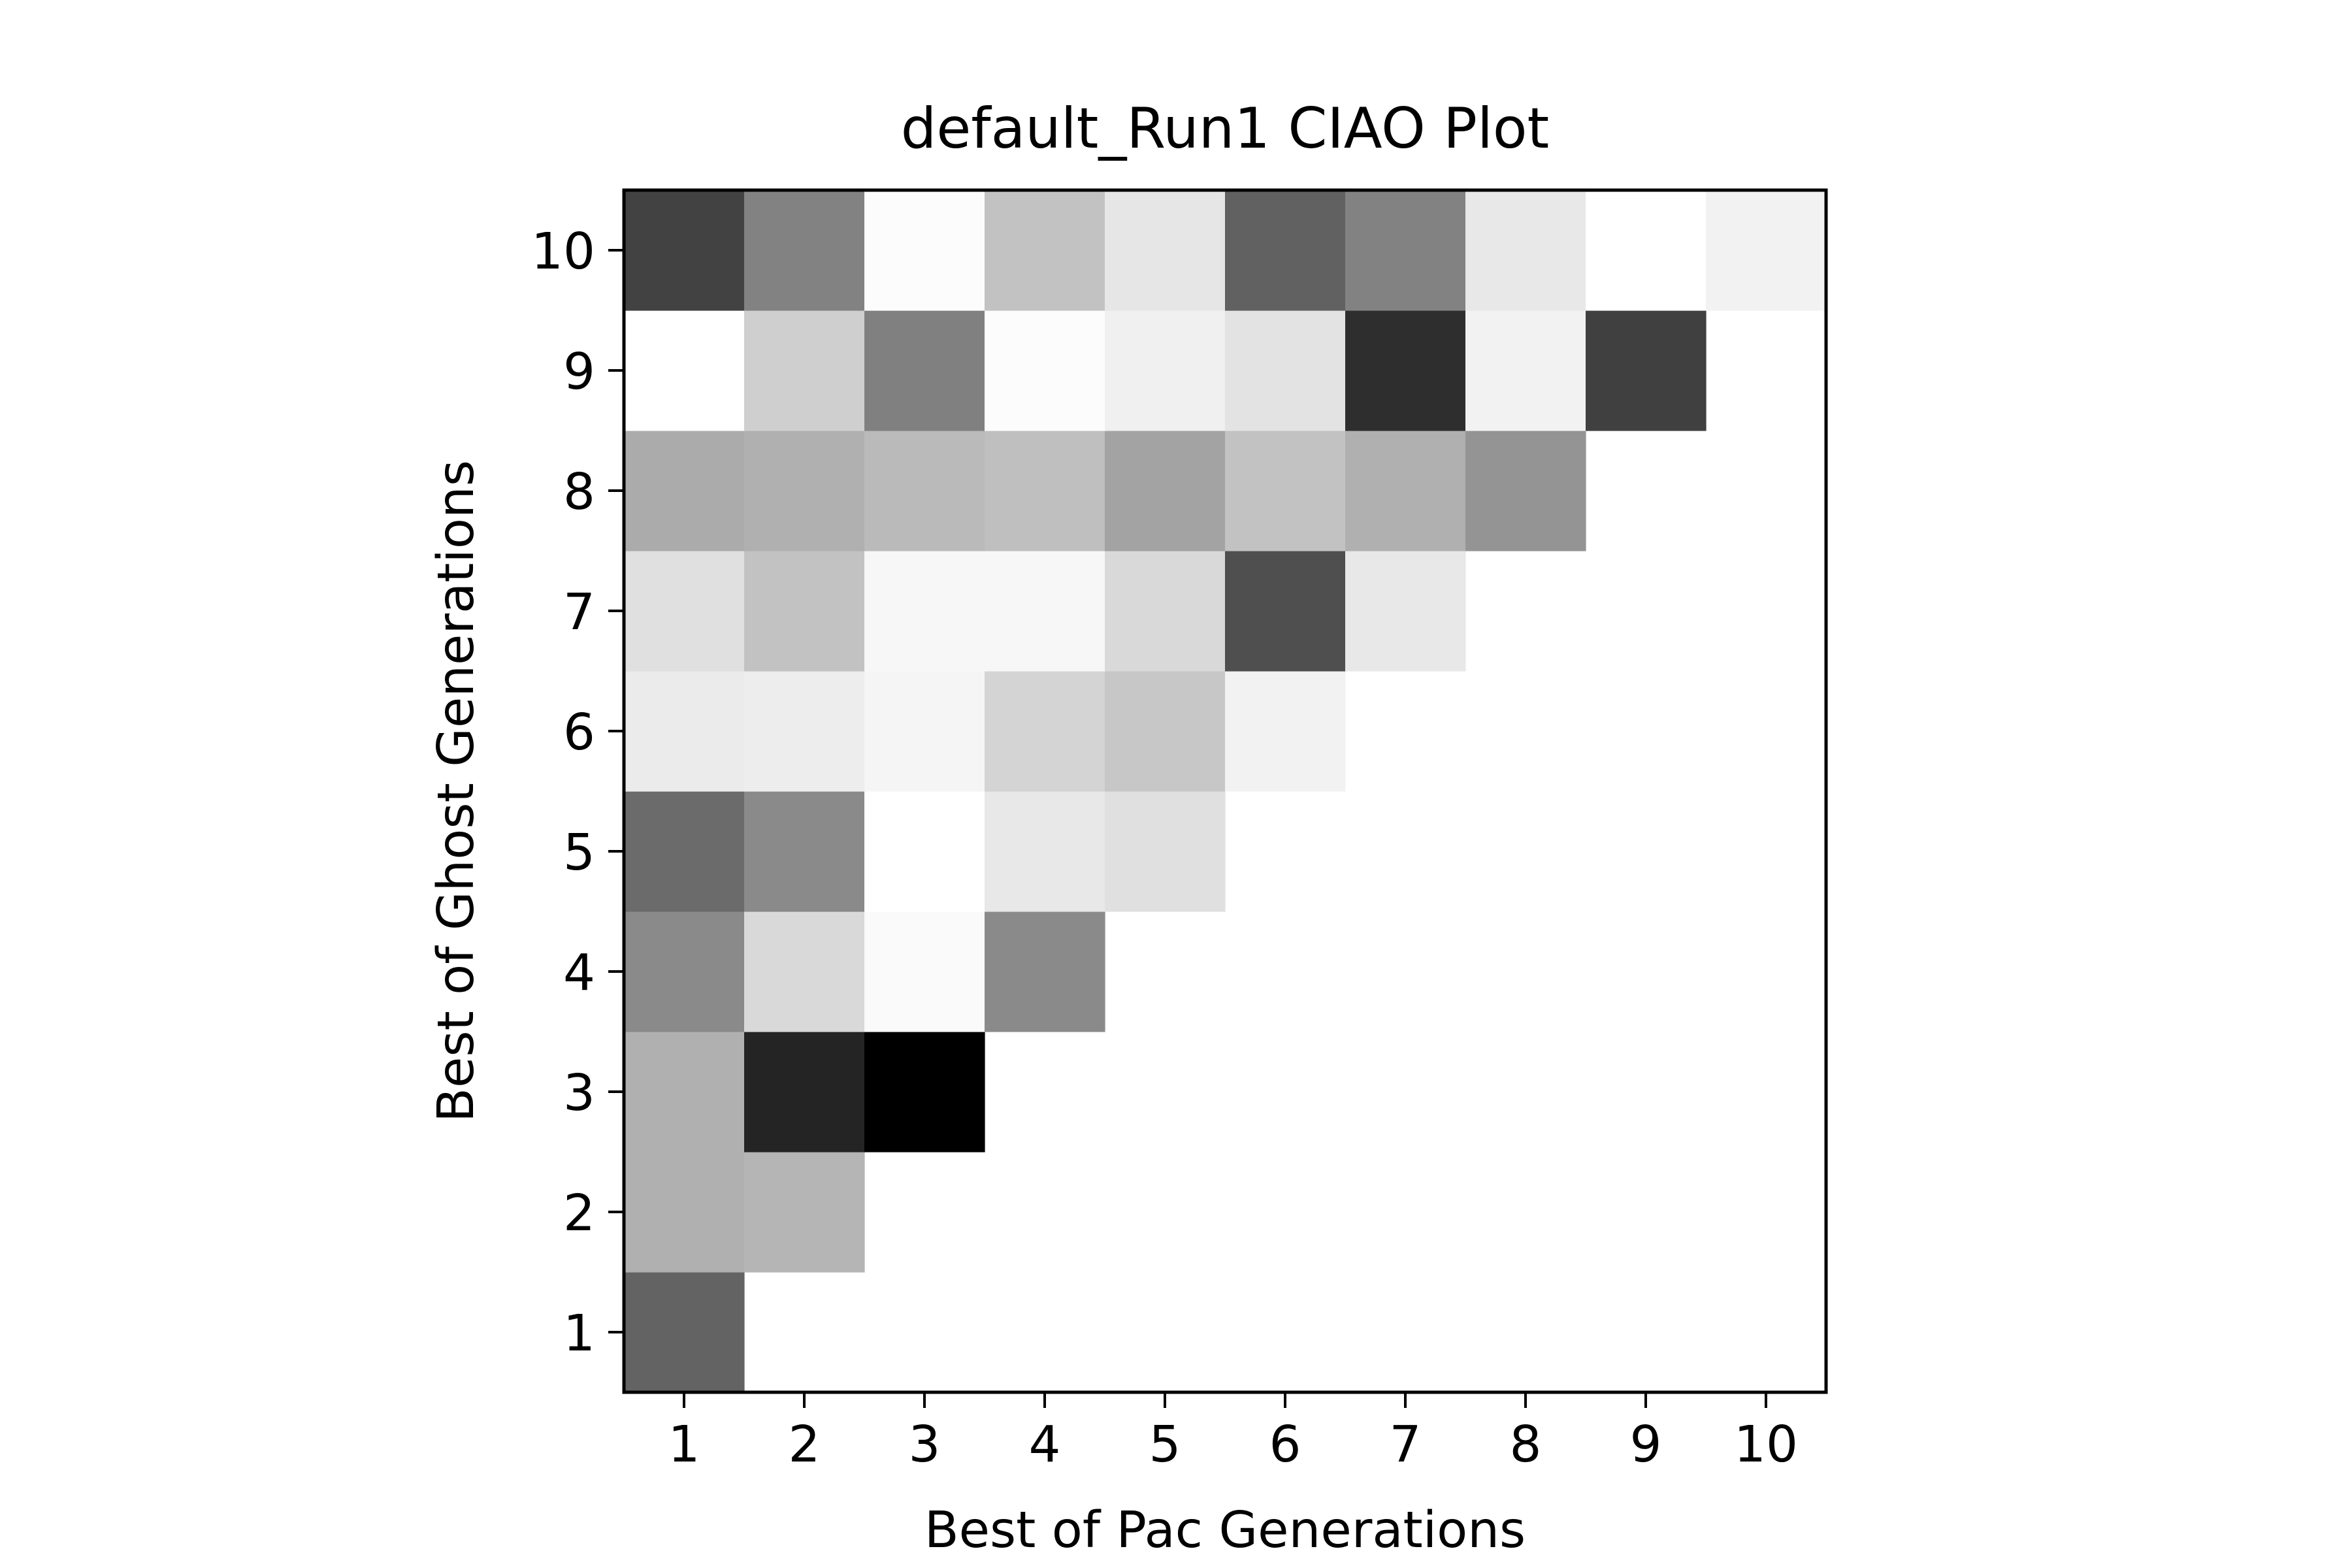 This screenshot has width=2352, height=1568. What do you see at coordinates (1405, 491) in the screenshot?
I see `heatmap-cell-ghost8-pac7` at bounding box center [1405, 491].